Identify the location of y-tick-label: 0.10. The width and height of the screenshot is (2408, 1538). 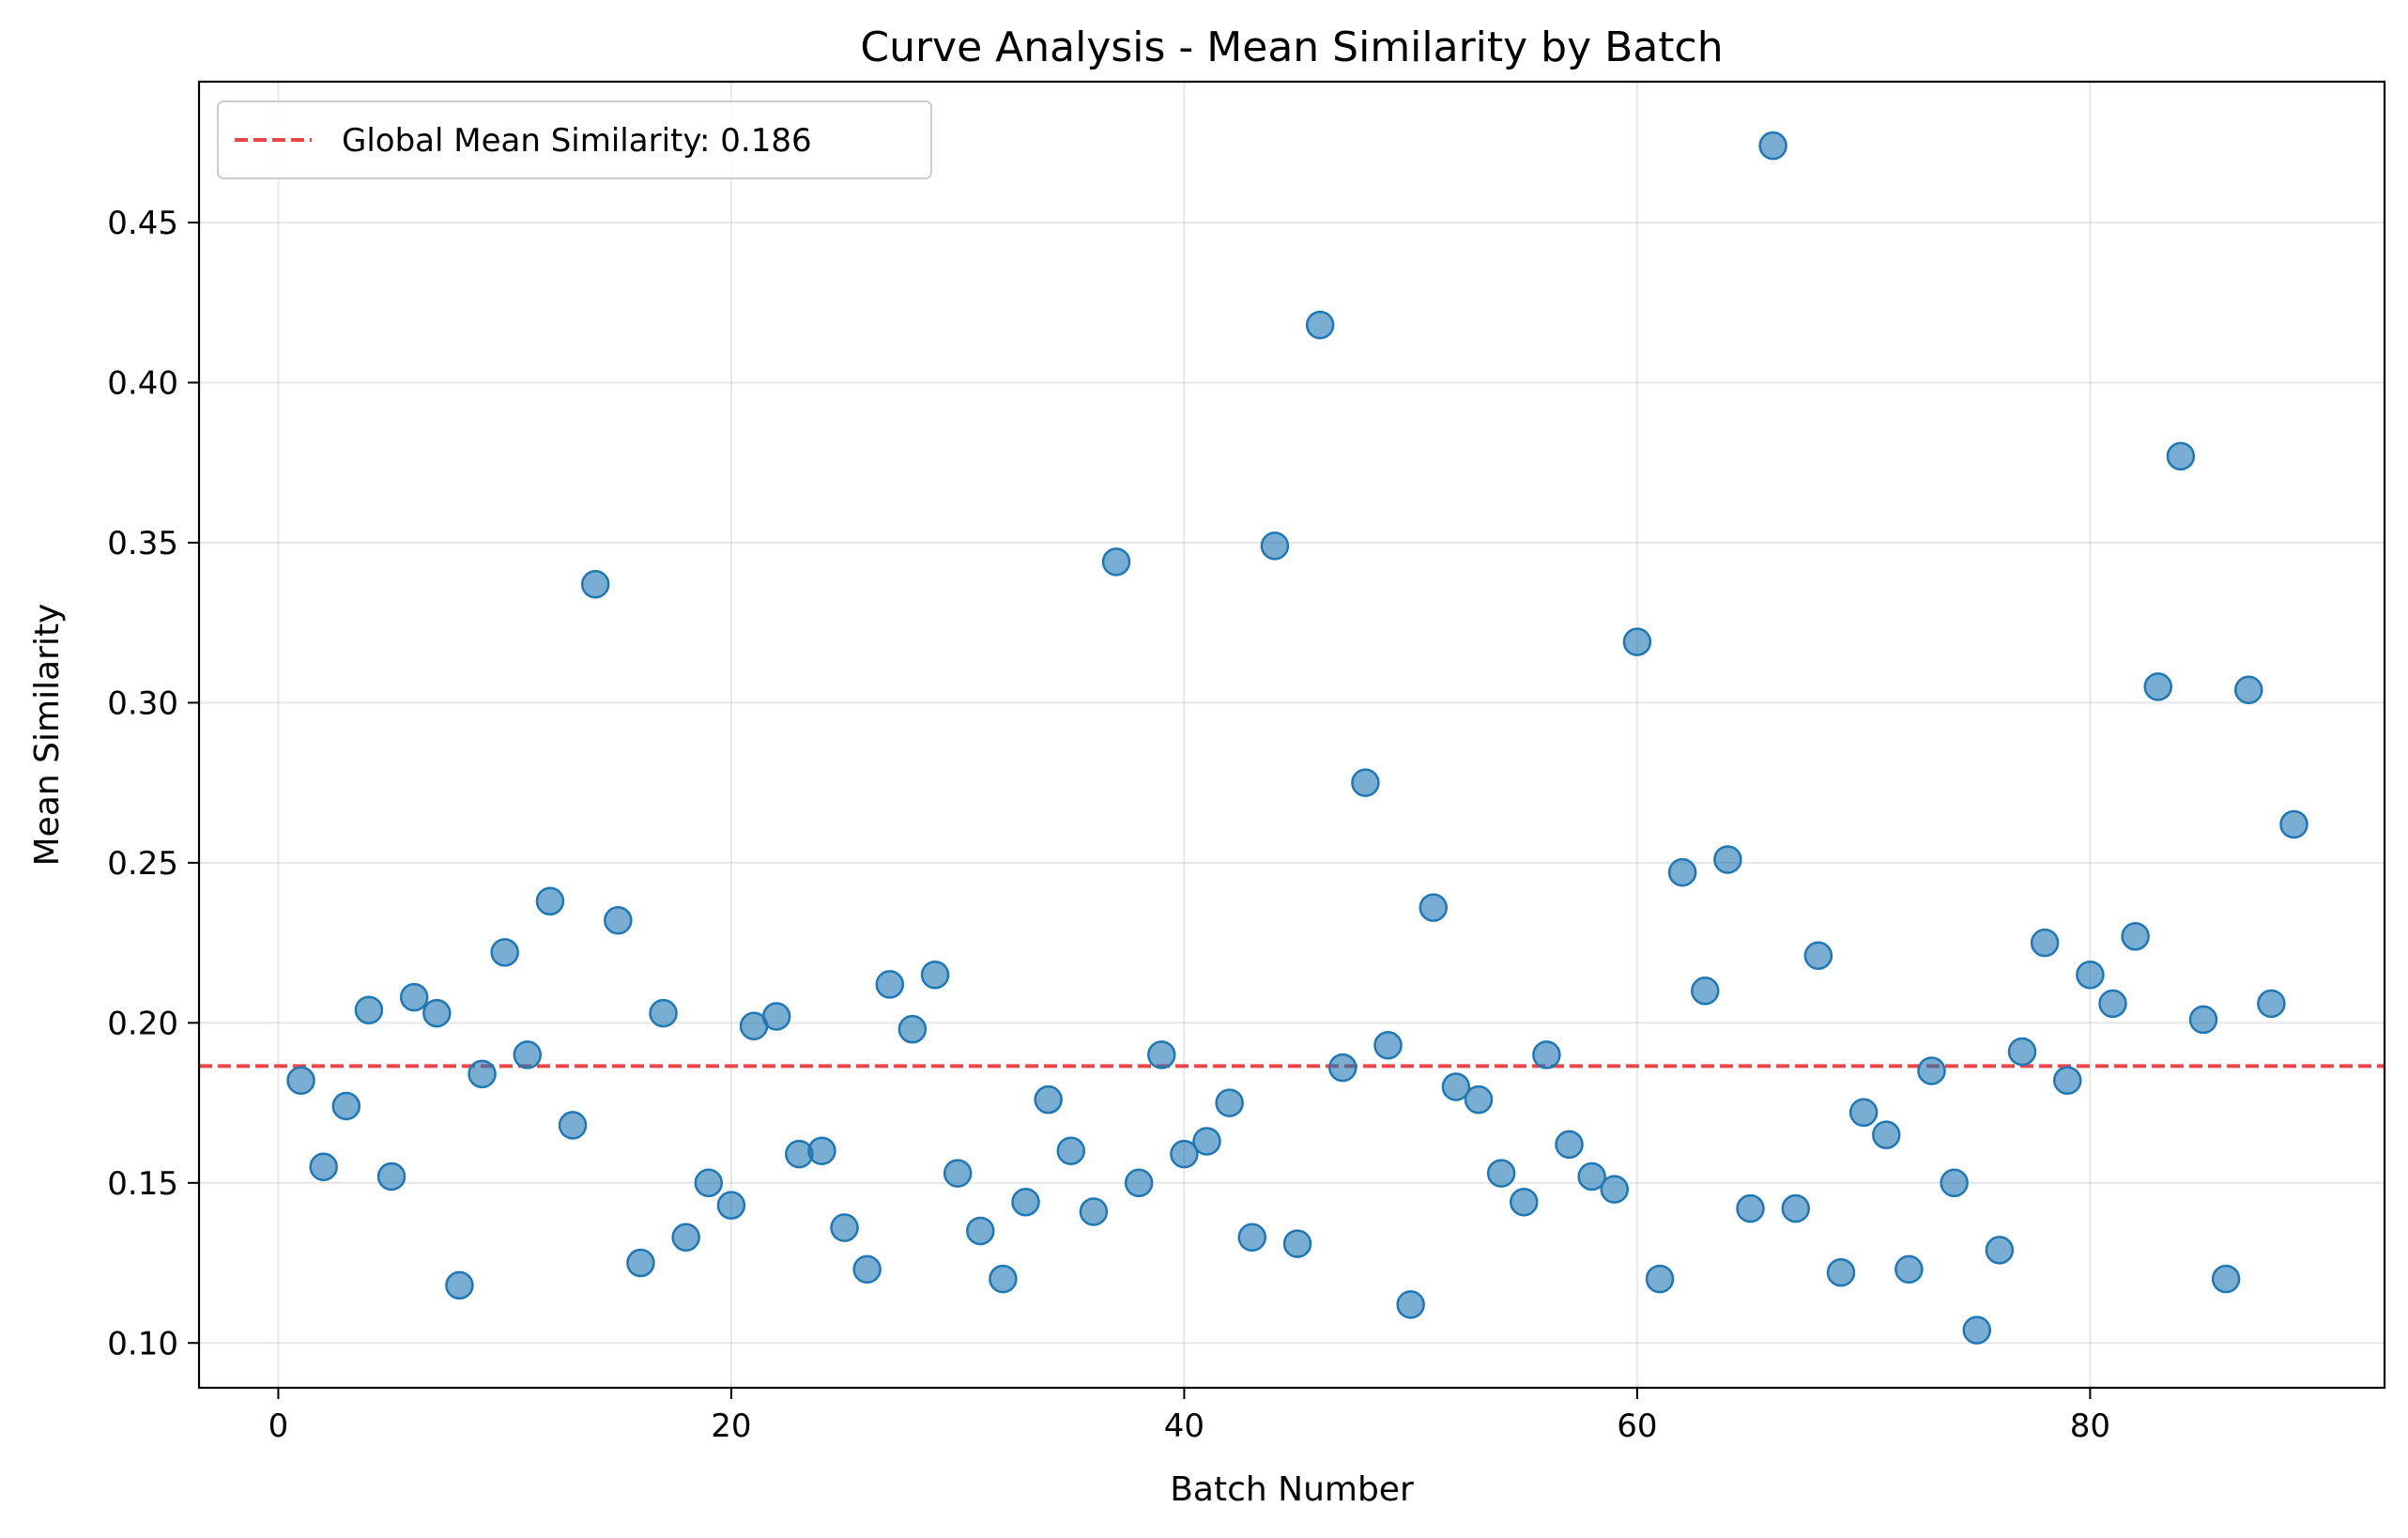
(142, 1343).